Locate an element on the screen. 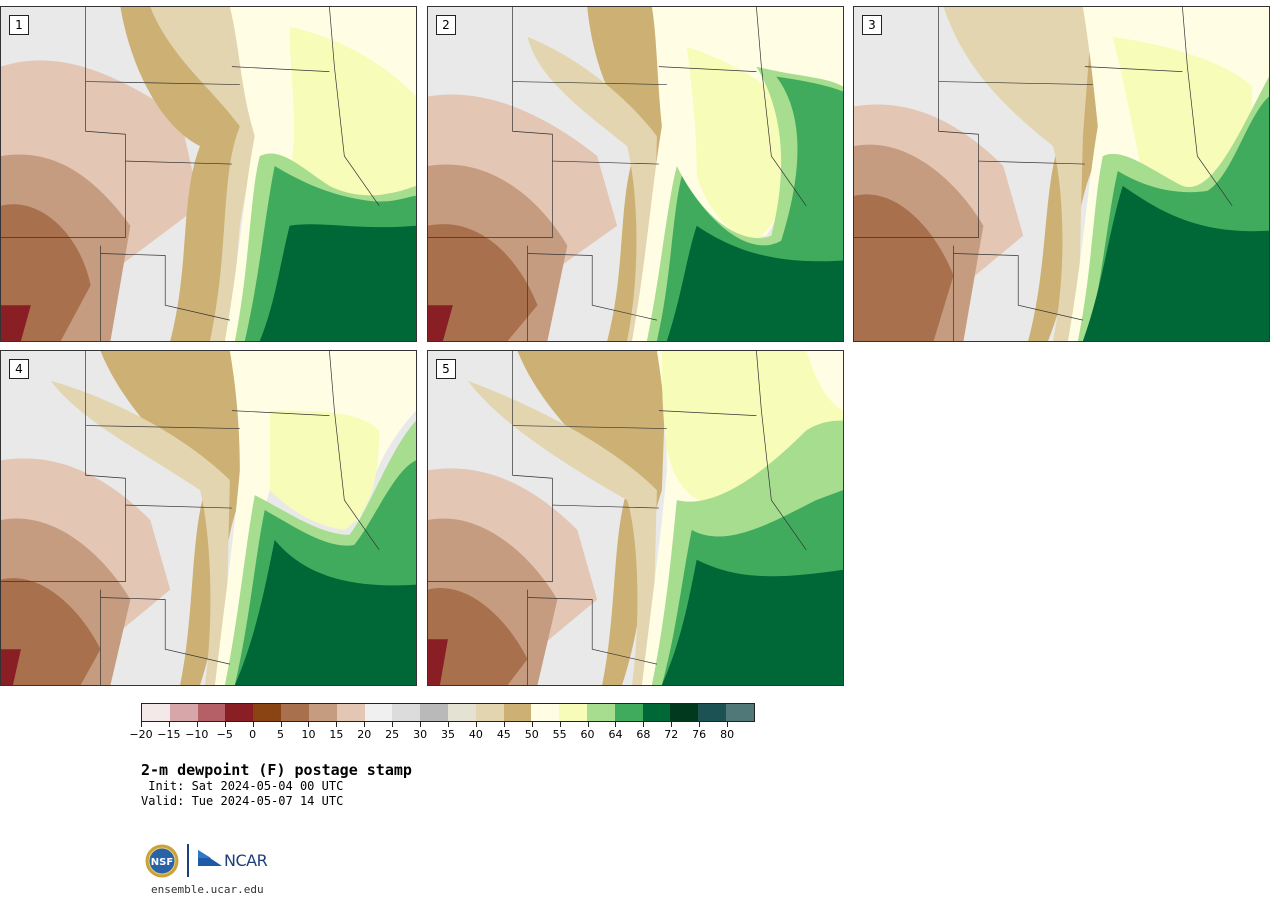 This screenshot has width=1280, height=901. colorbar-tick-label: 0 is located at coordinates (253, 734).